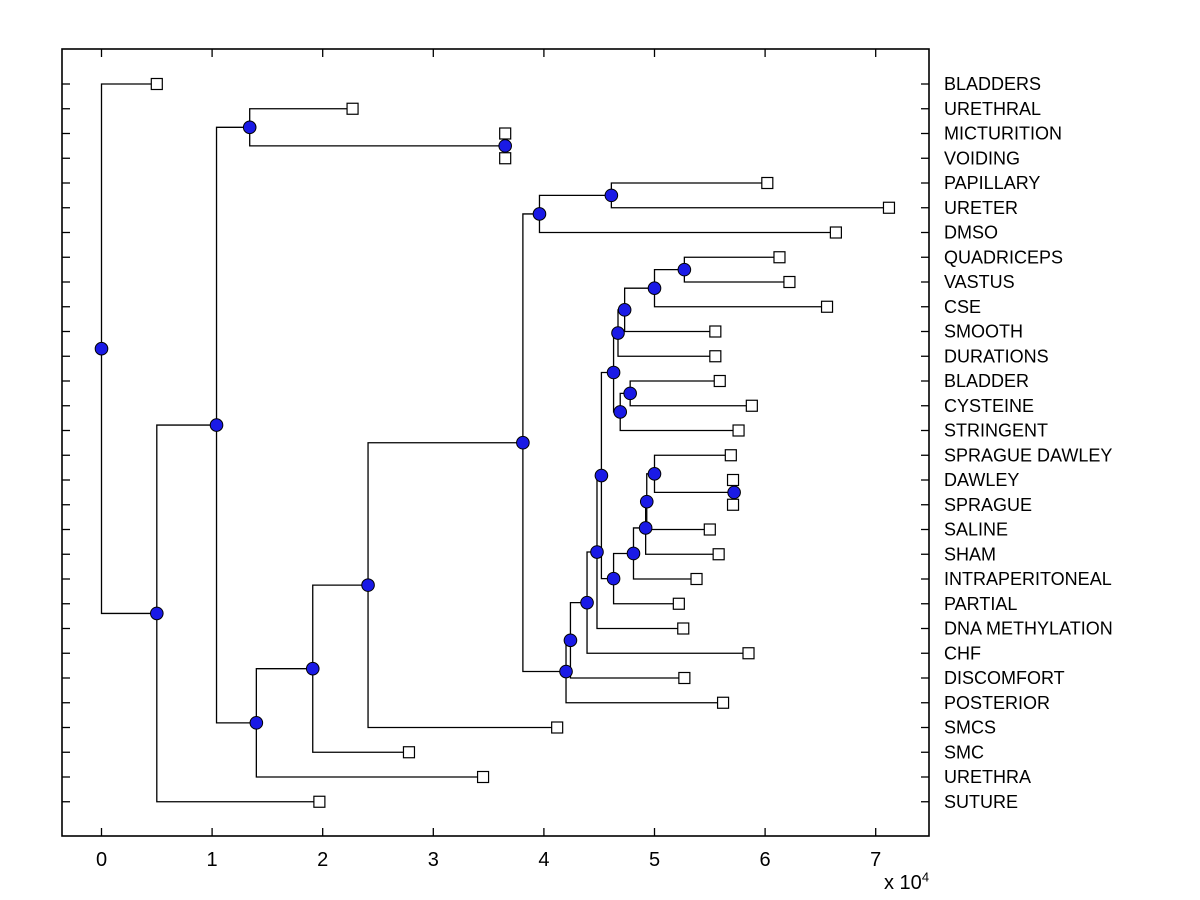 This screenshot has width=1200, height=900. Describe the element at coordinates (964, 752) in the screenshot. I see `leaf-label: SMC` at that location.